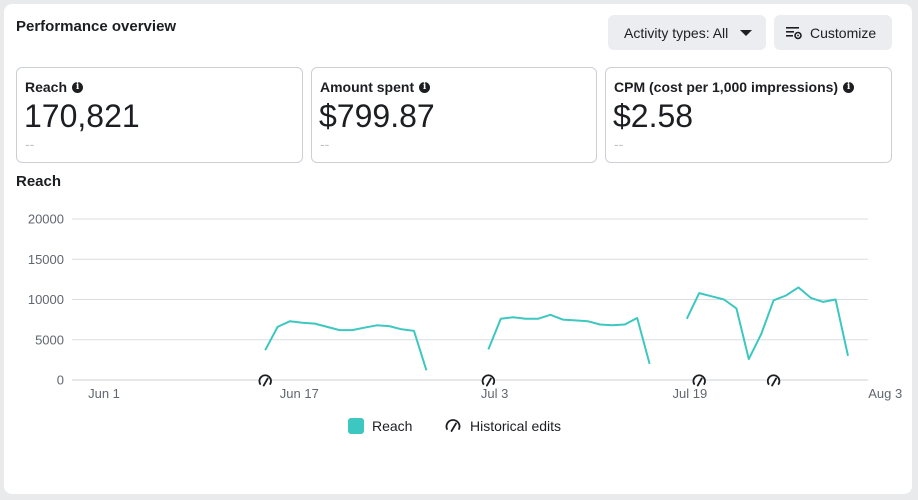 The width and height of the screenshot is (918, 500). I want to click on historical-edit-icon, so click(453, 425).